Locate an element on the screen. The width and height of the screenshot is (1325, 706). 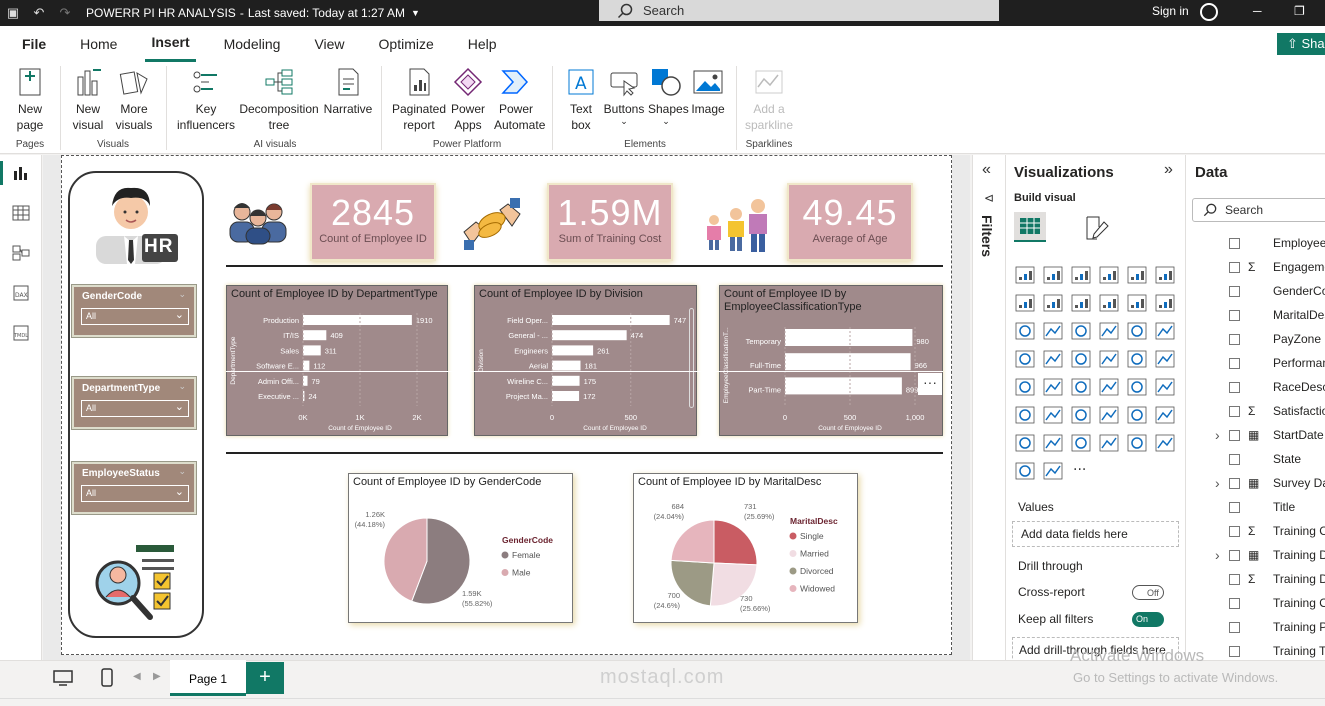
paginated-report-button: Paginated report is located at coordinates (419, 99).